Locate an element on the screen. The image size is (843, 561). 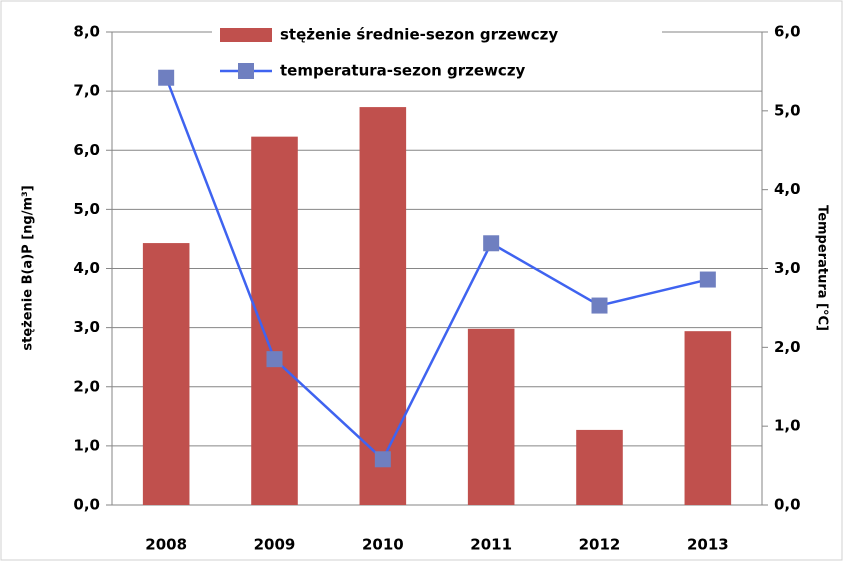
y-tick-label: 6,0 is located at coordinates (86, 150).